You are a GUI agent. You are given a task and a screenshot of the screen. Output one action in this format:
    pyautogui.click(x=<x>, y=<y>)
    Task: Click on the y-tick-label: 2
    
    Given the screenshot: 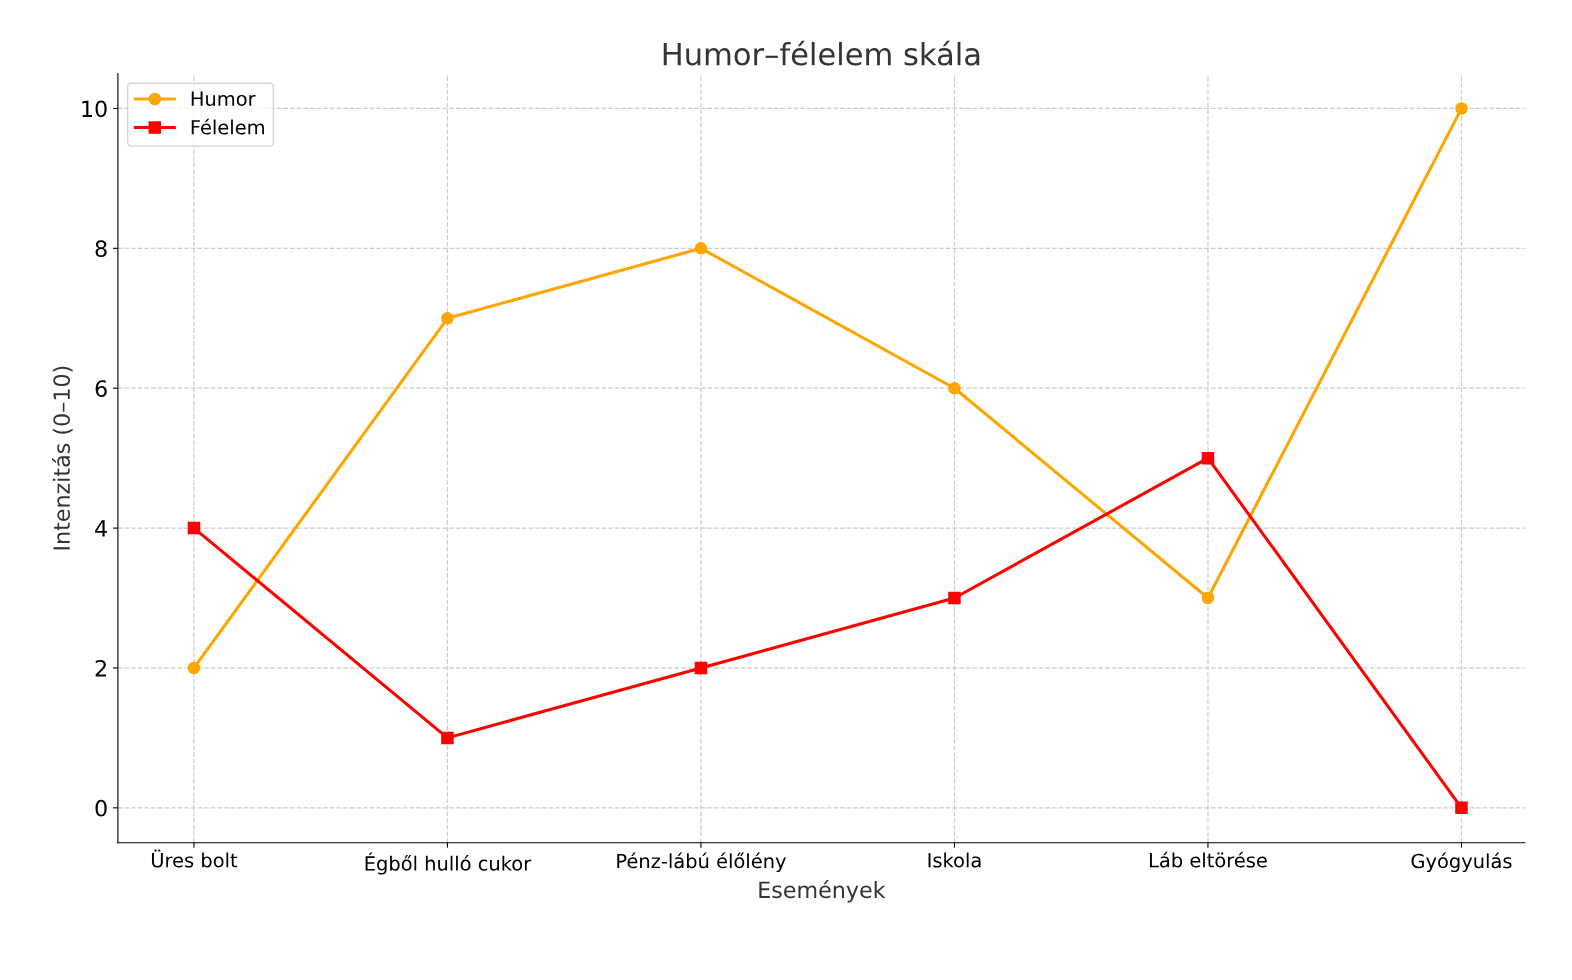 What is the action you would take?
    pyautogui.click(x=100, y=668)
    